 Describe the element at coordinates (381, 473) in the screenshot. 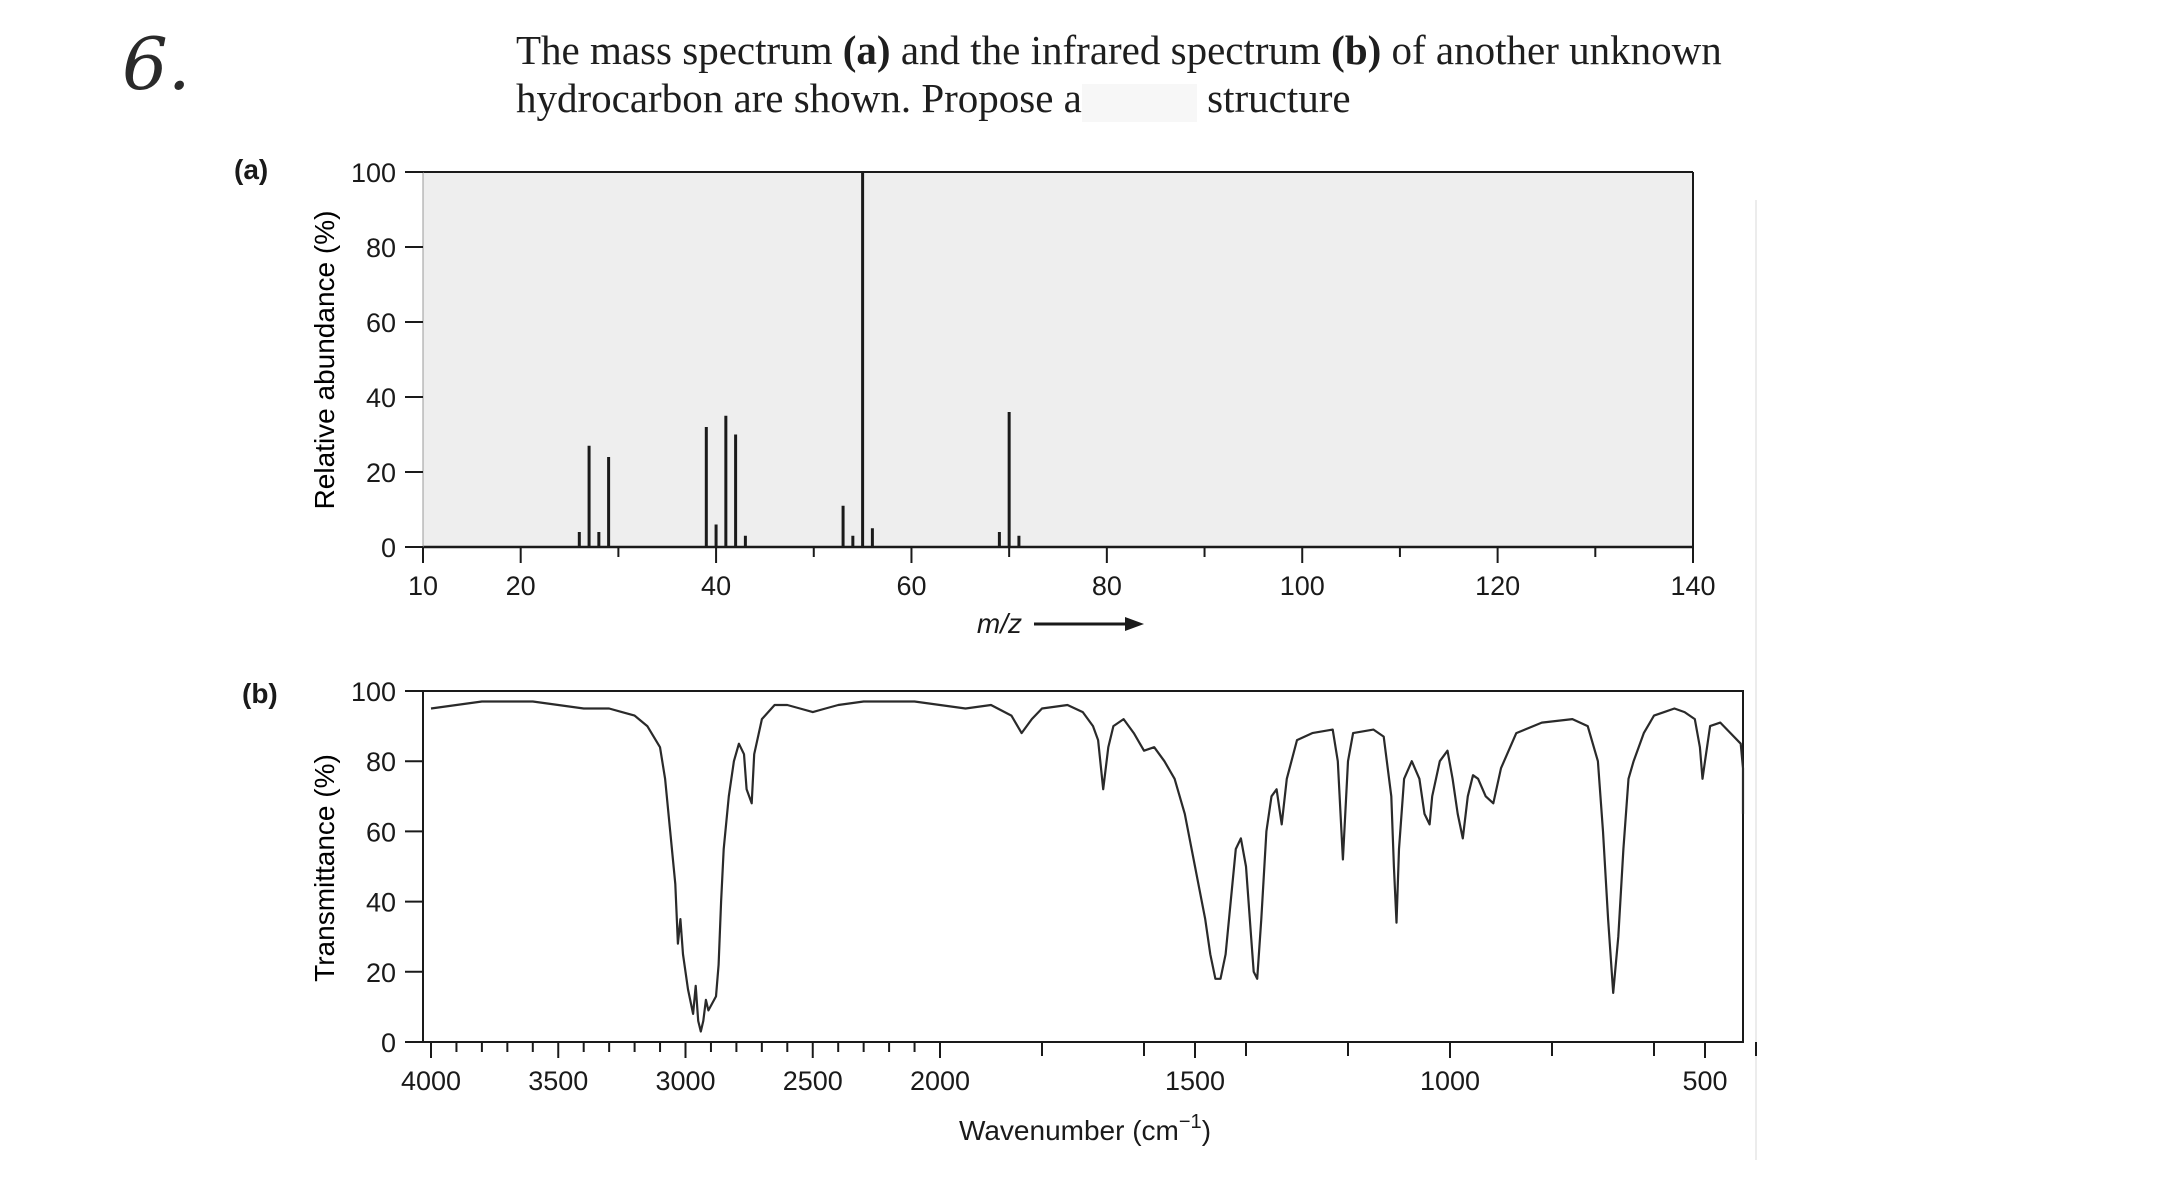

I see `ms-y-tick-label: 20` at that location.